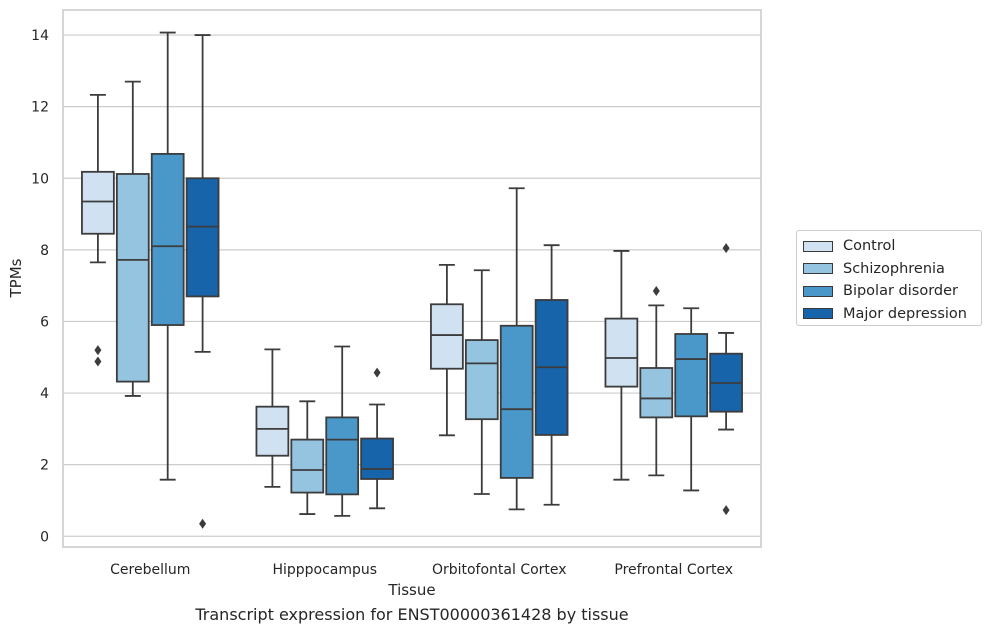 Image resolution: width=992 pixels, height=634 pixels. What do you see at coordinates (44, 537) in the screenshot?
I see `y-tick-label: 0` at bounding box center [44, 537].